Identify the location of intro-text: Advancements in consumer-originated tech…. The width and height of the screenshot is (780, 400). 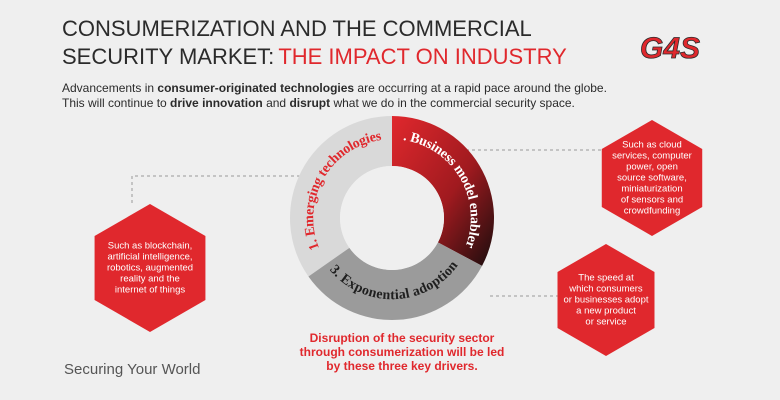
(334, 88).